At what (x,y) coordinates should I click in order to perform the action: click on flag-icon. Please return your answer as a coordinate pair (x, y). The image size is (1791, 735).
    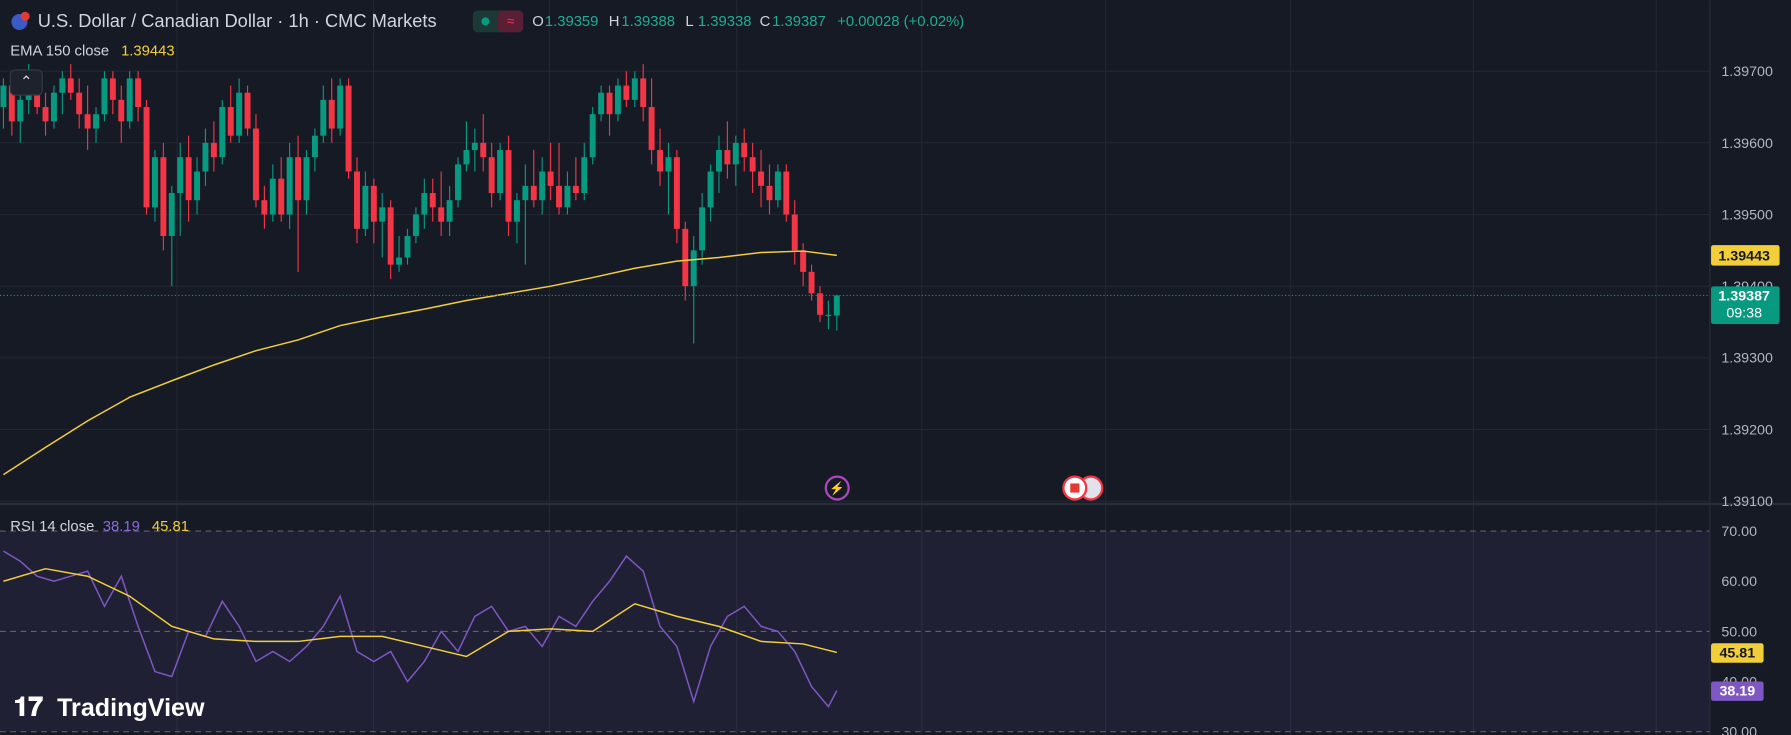
    Looking at the image, I should click on (1075, 488).